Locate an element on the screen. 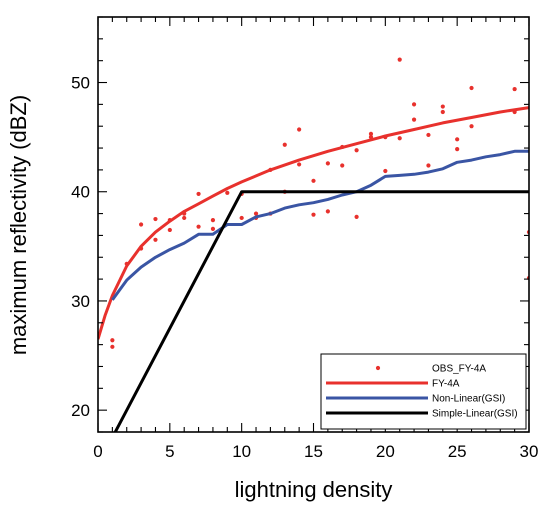  legend-item: OBS_FY-4A is located at coordinates (430, 369).